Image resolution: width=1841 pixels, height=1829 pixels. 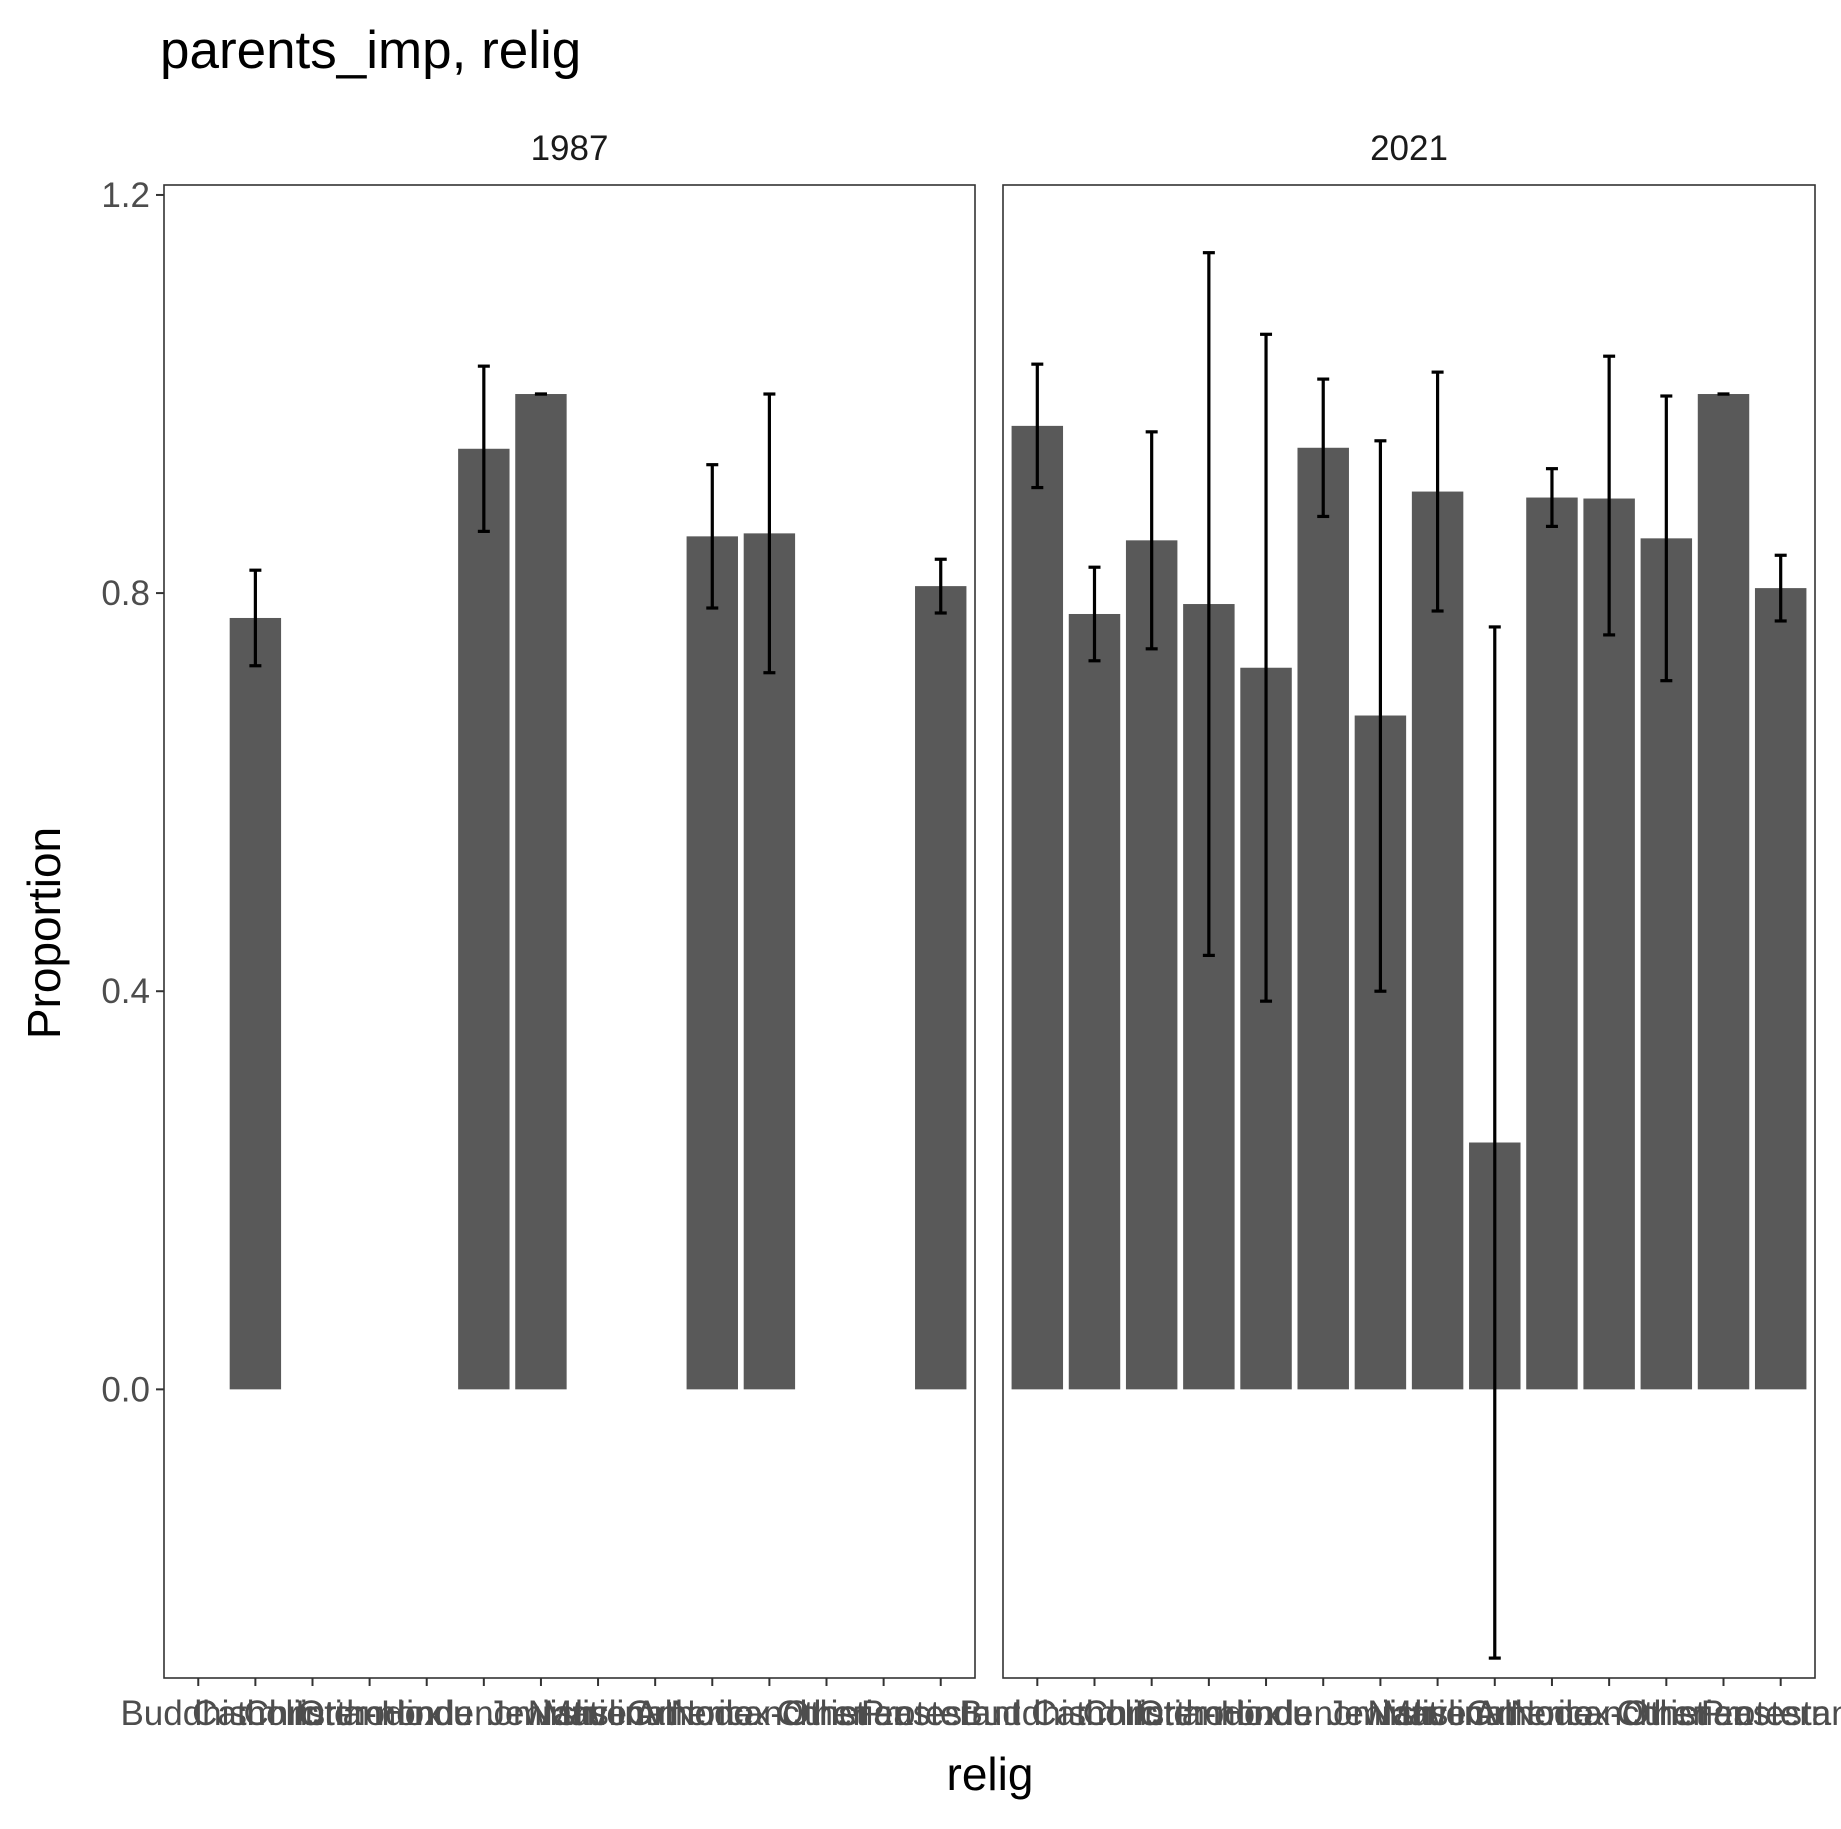 I want to click on y-axis: 0.0 0.4 0.8 1.2, so click(x=132, y=792).